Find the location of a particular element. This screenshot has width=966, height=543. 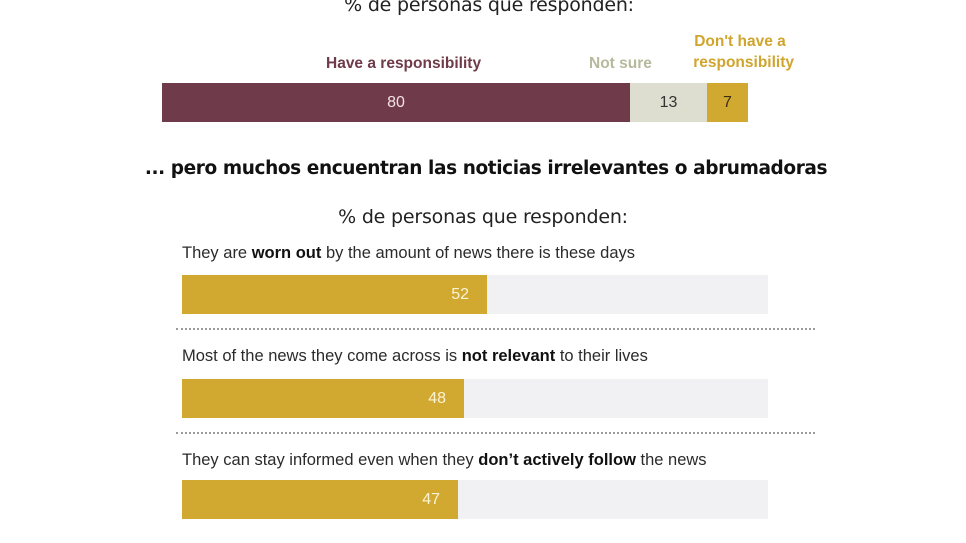

label-text: They can stay informed even when they is located at coordinates (330, 460).